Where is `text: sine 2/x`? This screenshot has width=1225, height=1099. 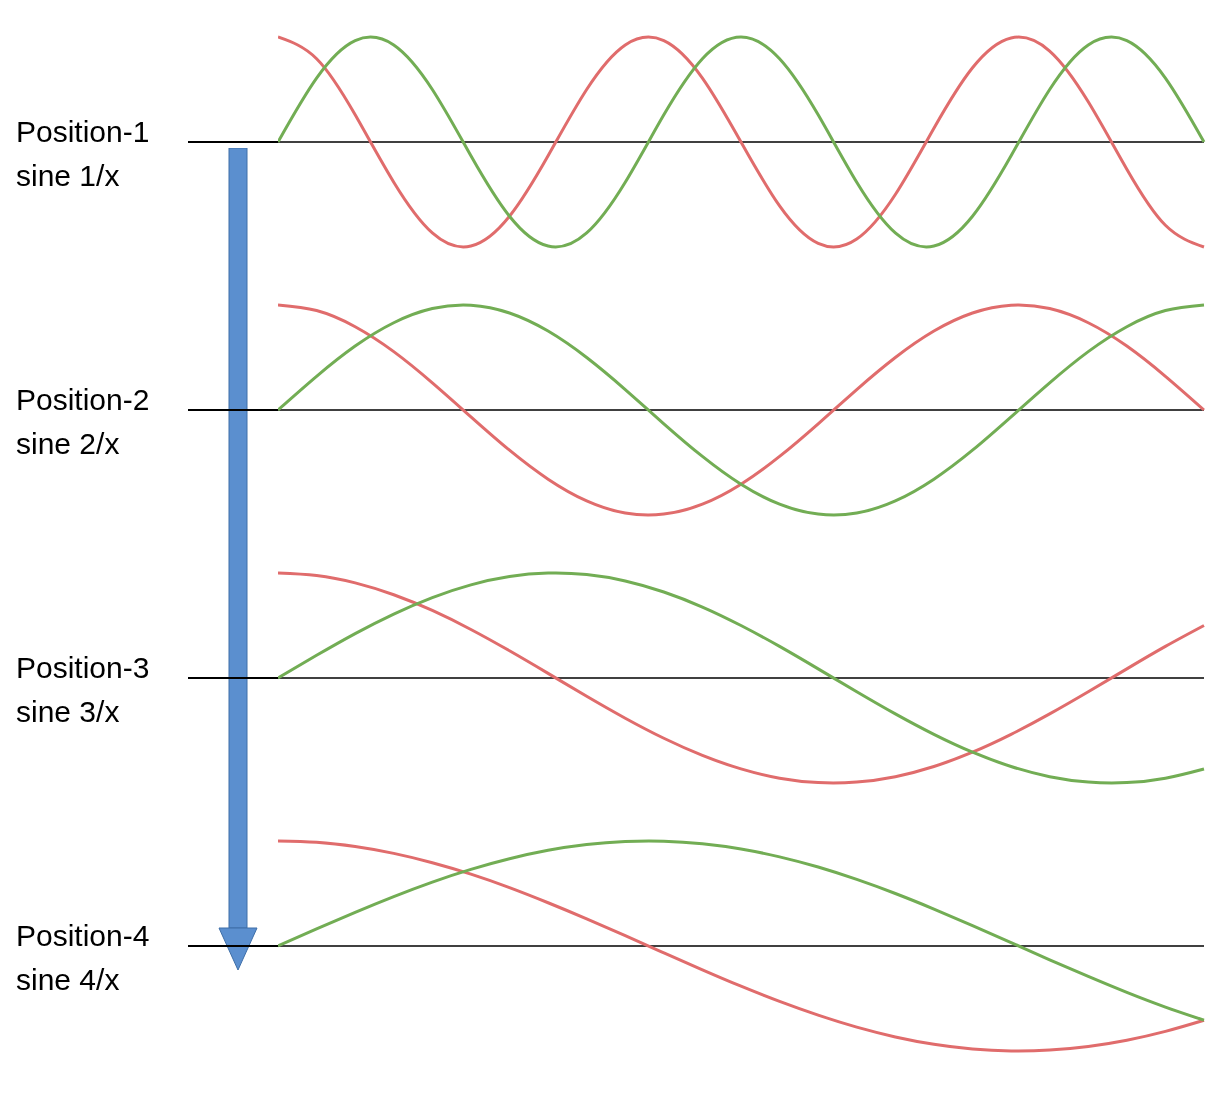 text: sine 2/x is located at coordinates (68, 444).